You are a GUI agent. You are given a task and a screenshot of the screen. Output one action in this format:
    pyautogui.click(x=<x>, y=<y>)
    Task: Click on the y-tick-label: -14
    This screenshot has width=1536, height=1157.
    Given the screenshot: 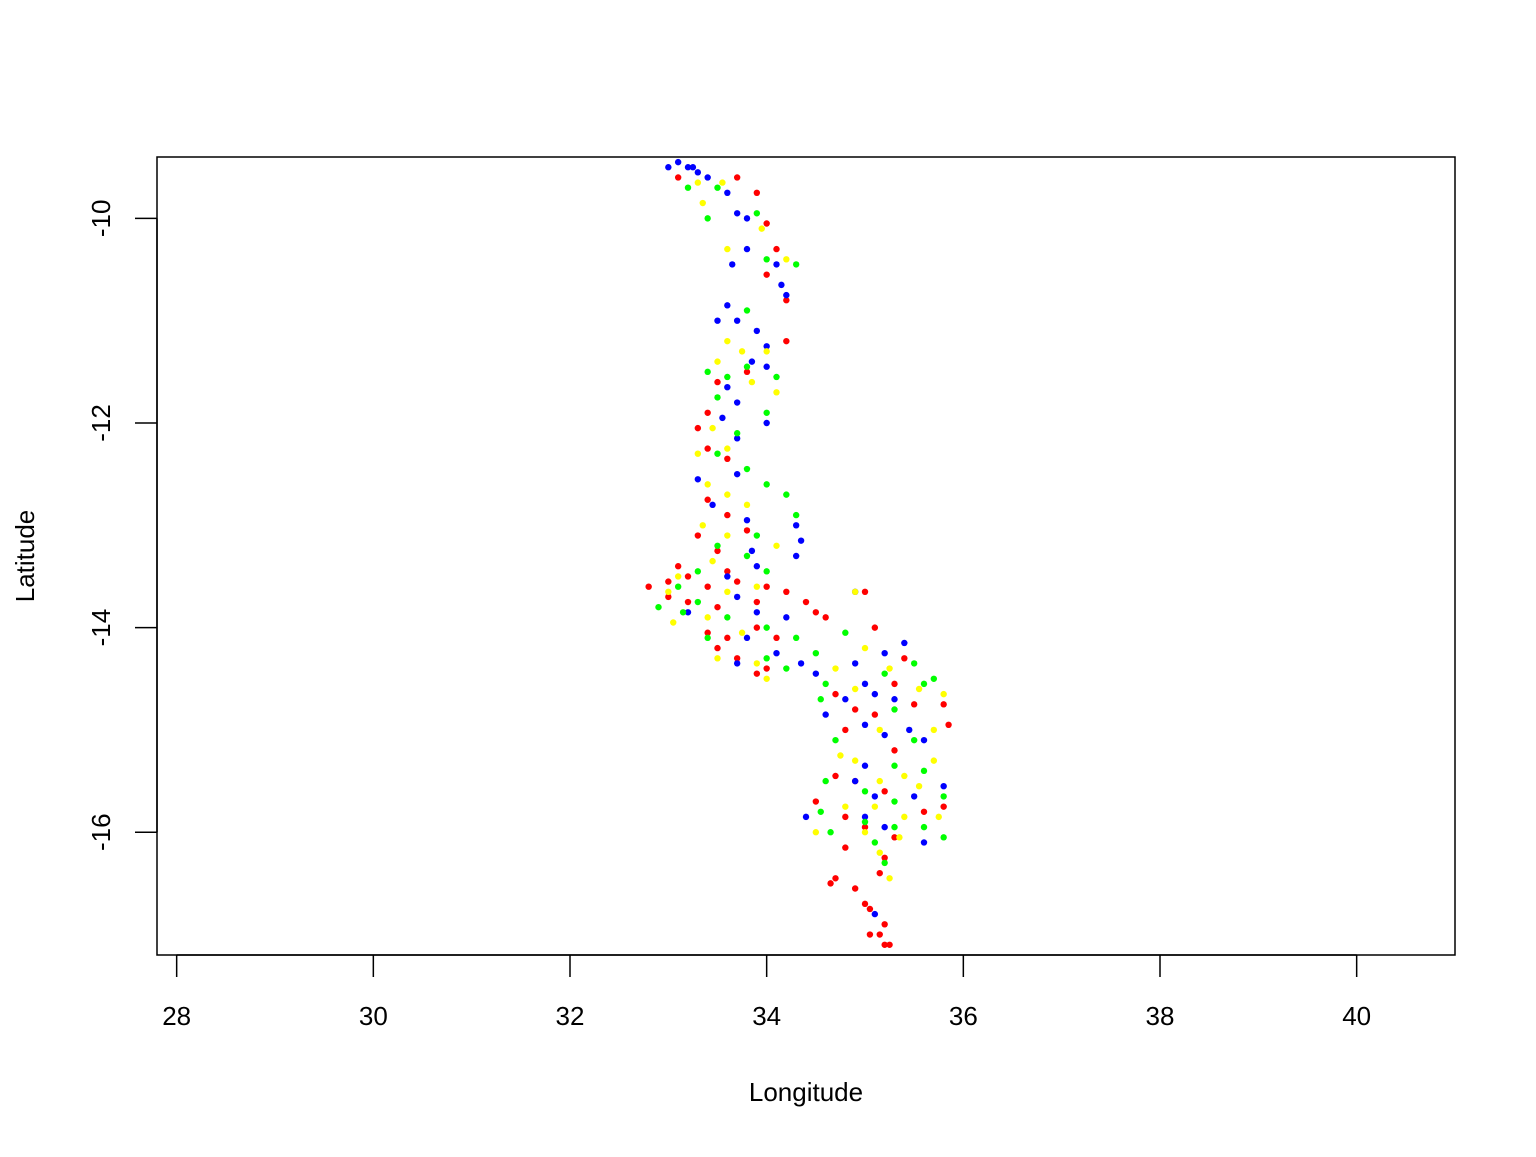 What is the action you would take?
    pyautogui.click(x=101, y=628)
    